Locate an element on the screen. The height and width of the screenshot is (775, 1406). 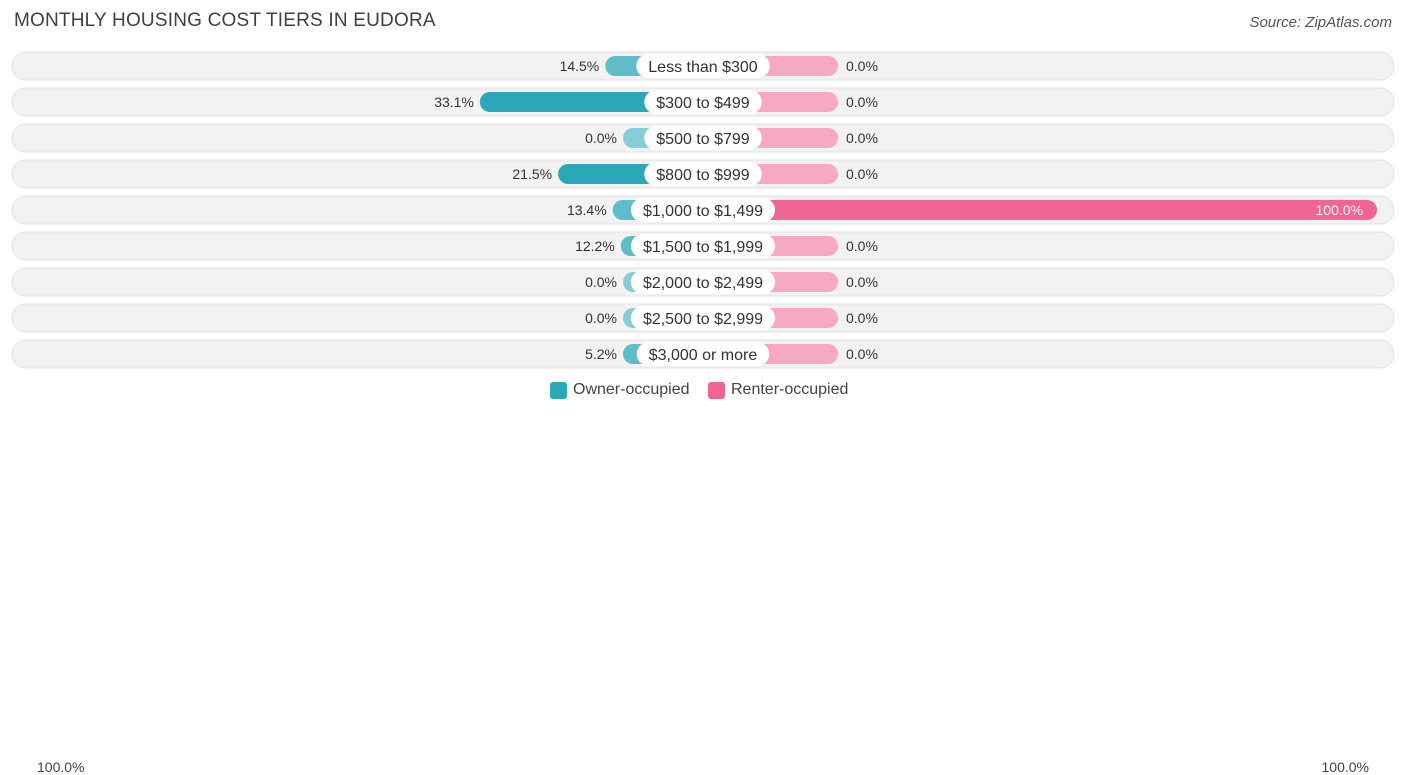
owner-value-label: 13.4% is located at coordinates (587, 210).